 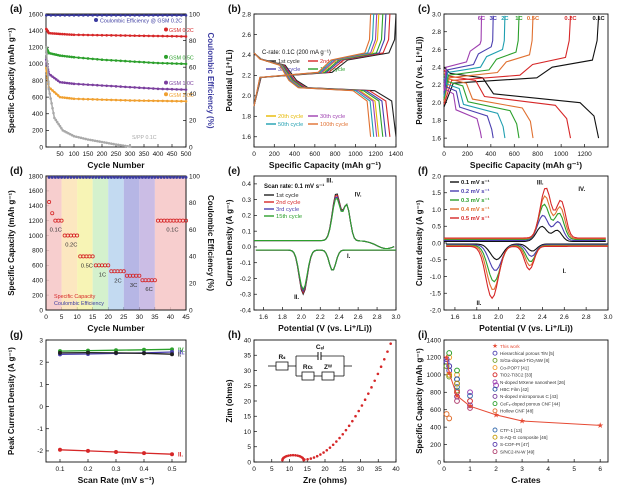 What do you see at coordinates (424, 9) in the screenshot?
I see `panel-label: (c)` at bounding box center [424, 9].